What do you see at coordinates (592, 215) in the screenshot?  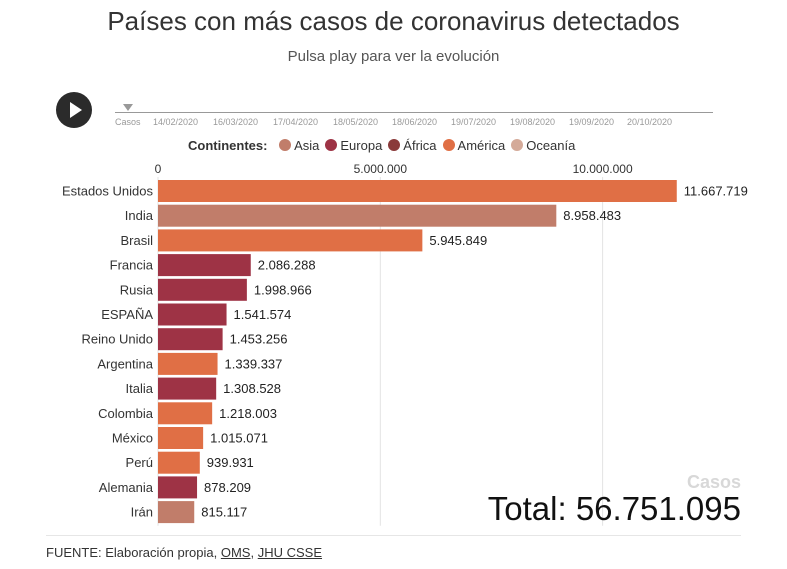 I see `value-label: 8.958.483` at bounding box center [592, 215].